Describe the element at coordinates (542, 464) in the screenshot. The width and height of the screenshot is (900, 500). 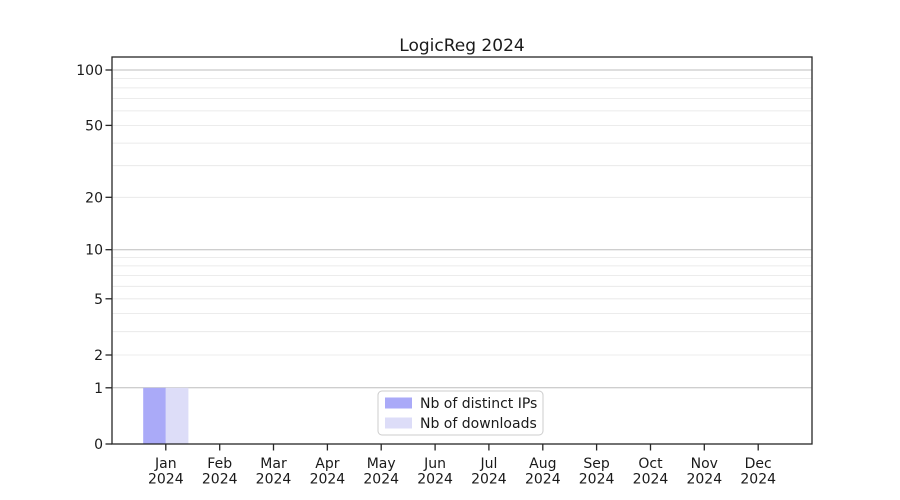
I see `x-tick-label-month: Aug` at that location.